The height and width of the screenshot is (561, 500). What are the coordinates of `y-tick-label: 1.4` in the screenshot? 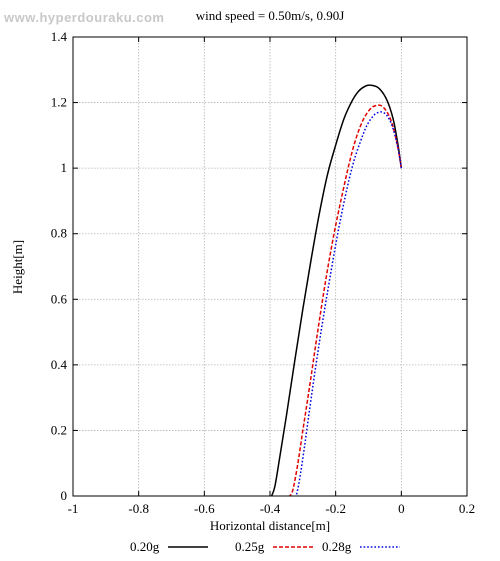 It's located at (59, 36).